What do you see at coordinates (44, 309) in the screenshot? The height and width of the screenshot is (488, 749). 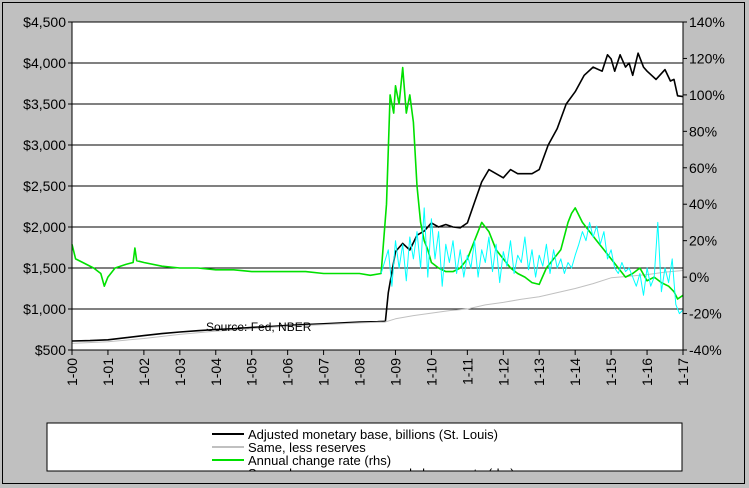 I see `y-left-tick-label: $1,000` at bounding box center [44, 309].